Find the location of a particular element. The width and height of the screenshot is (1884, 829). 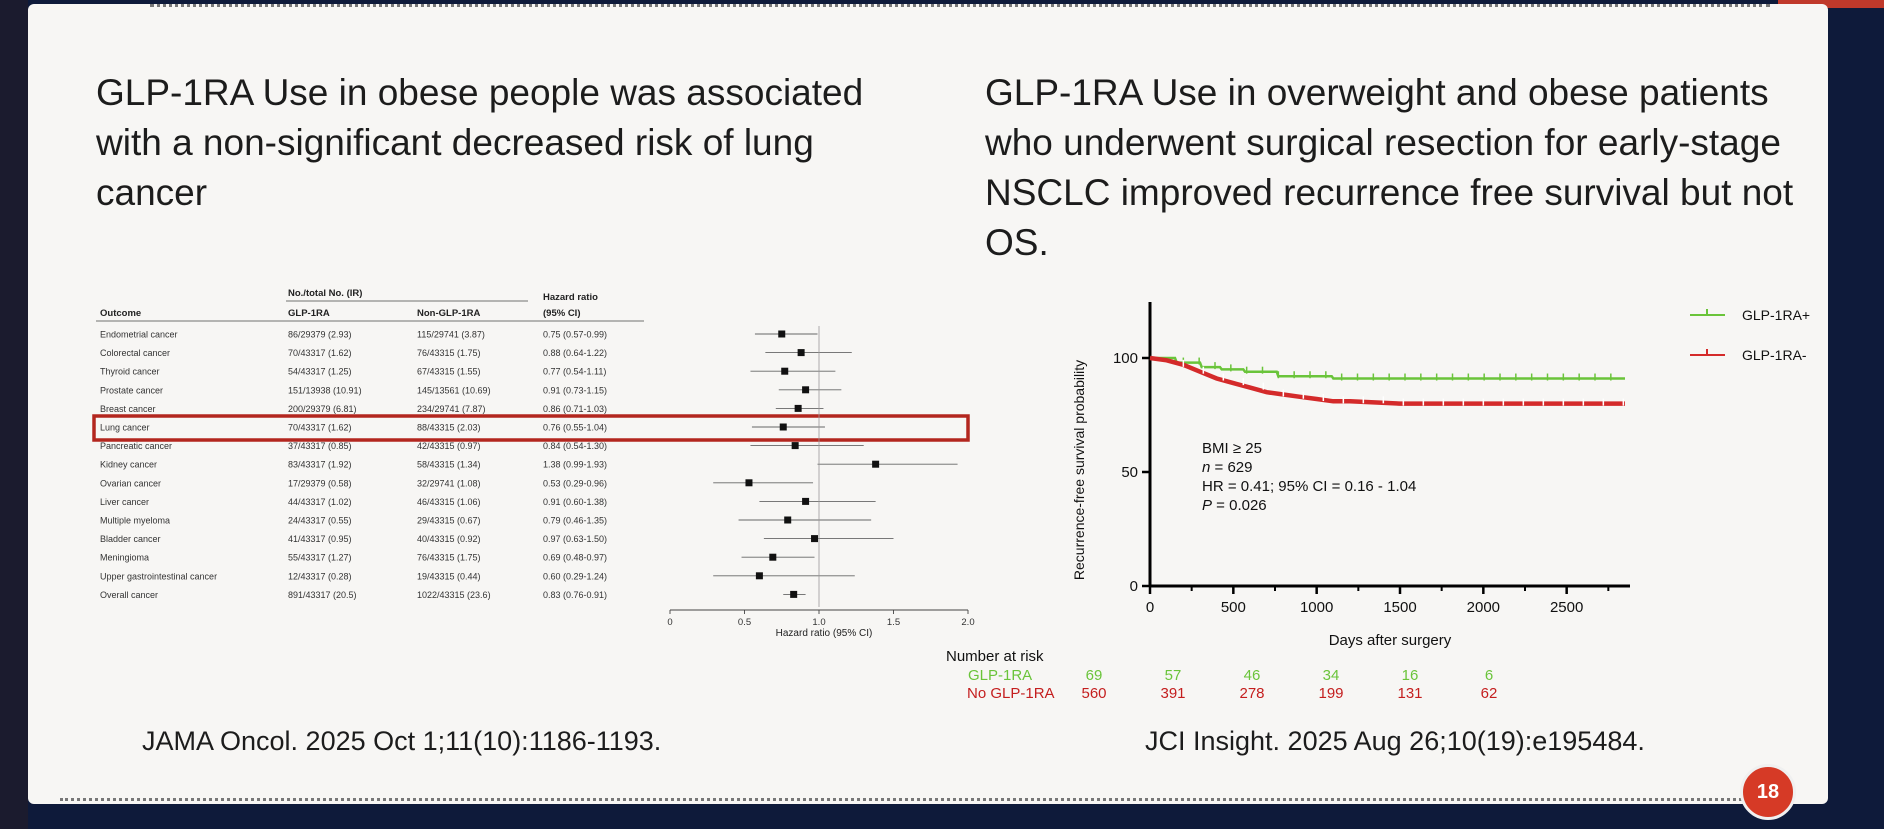

annotation-bmi: BMI ≥ 25 is located at coordinates (1232, 448).